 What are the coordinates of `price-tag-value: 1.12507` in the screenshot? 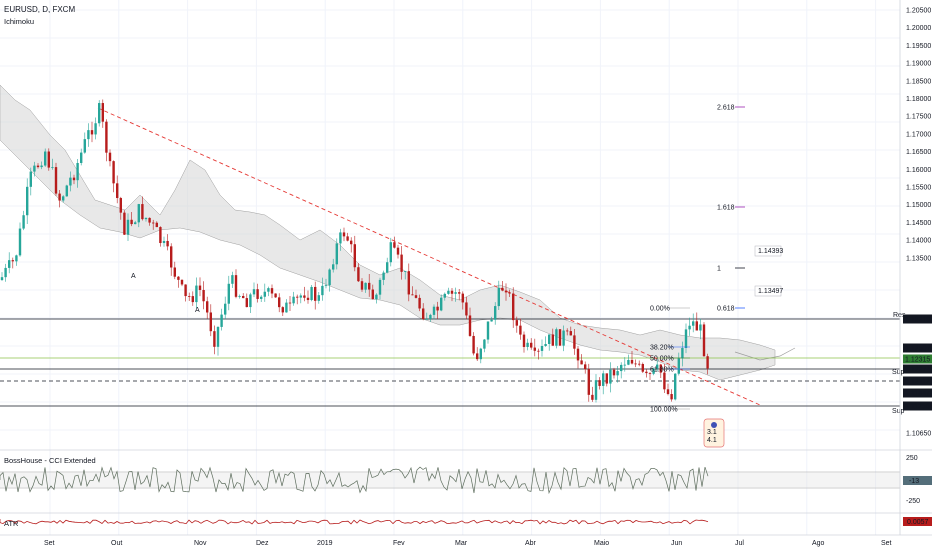 It's located at (917, 349).